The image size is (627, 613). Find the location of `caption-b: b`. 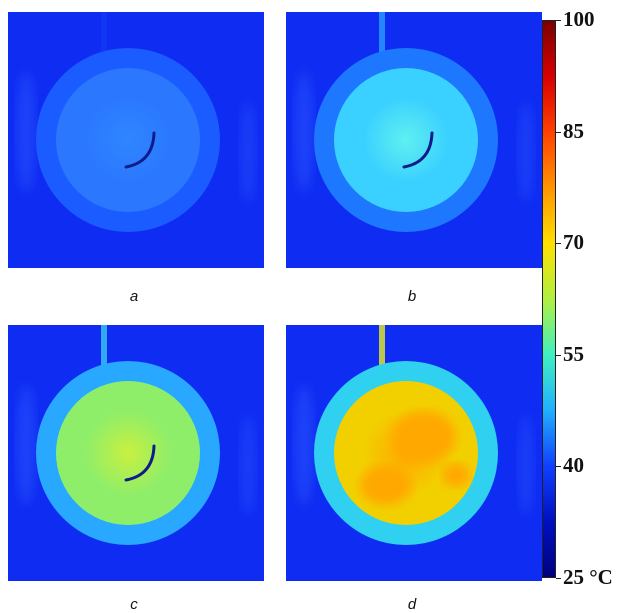

caption-b: b is located at coordinates (412, 296).